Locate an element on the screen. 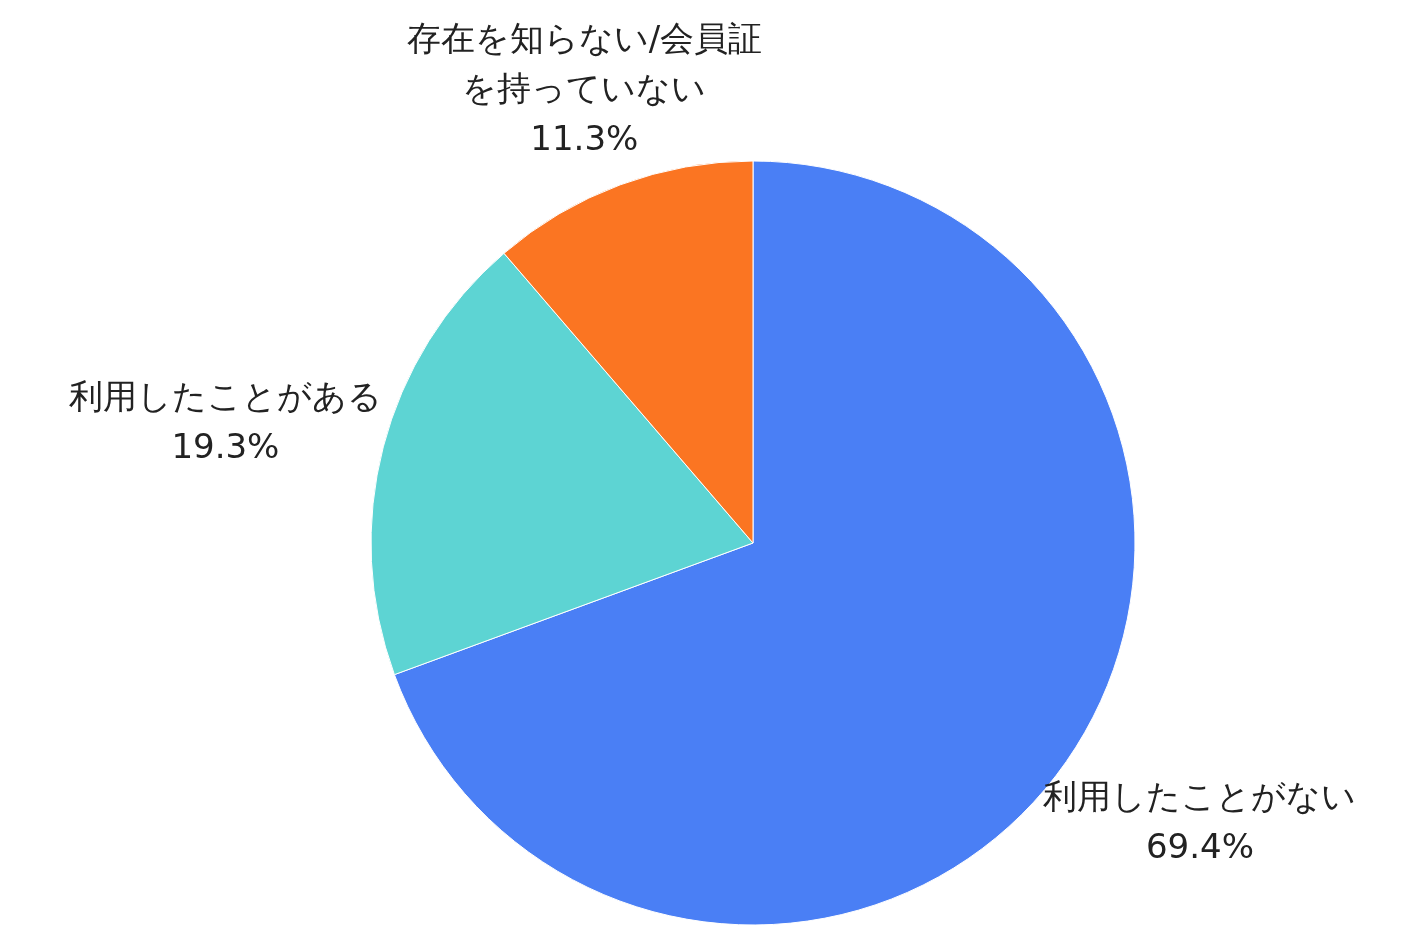 The width and height of the screenshot is (1425, 947). slice-label: 存在を知らない/会員証を持っていない is located at coordinates (584, 63).